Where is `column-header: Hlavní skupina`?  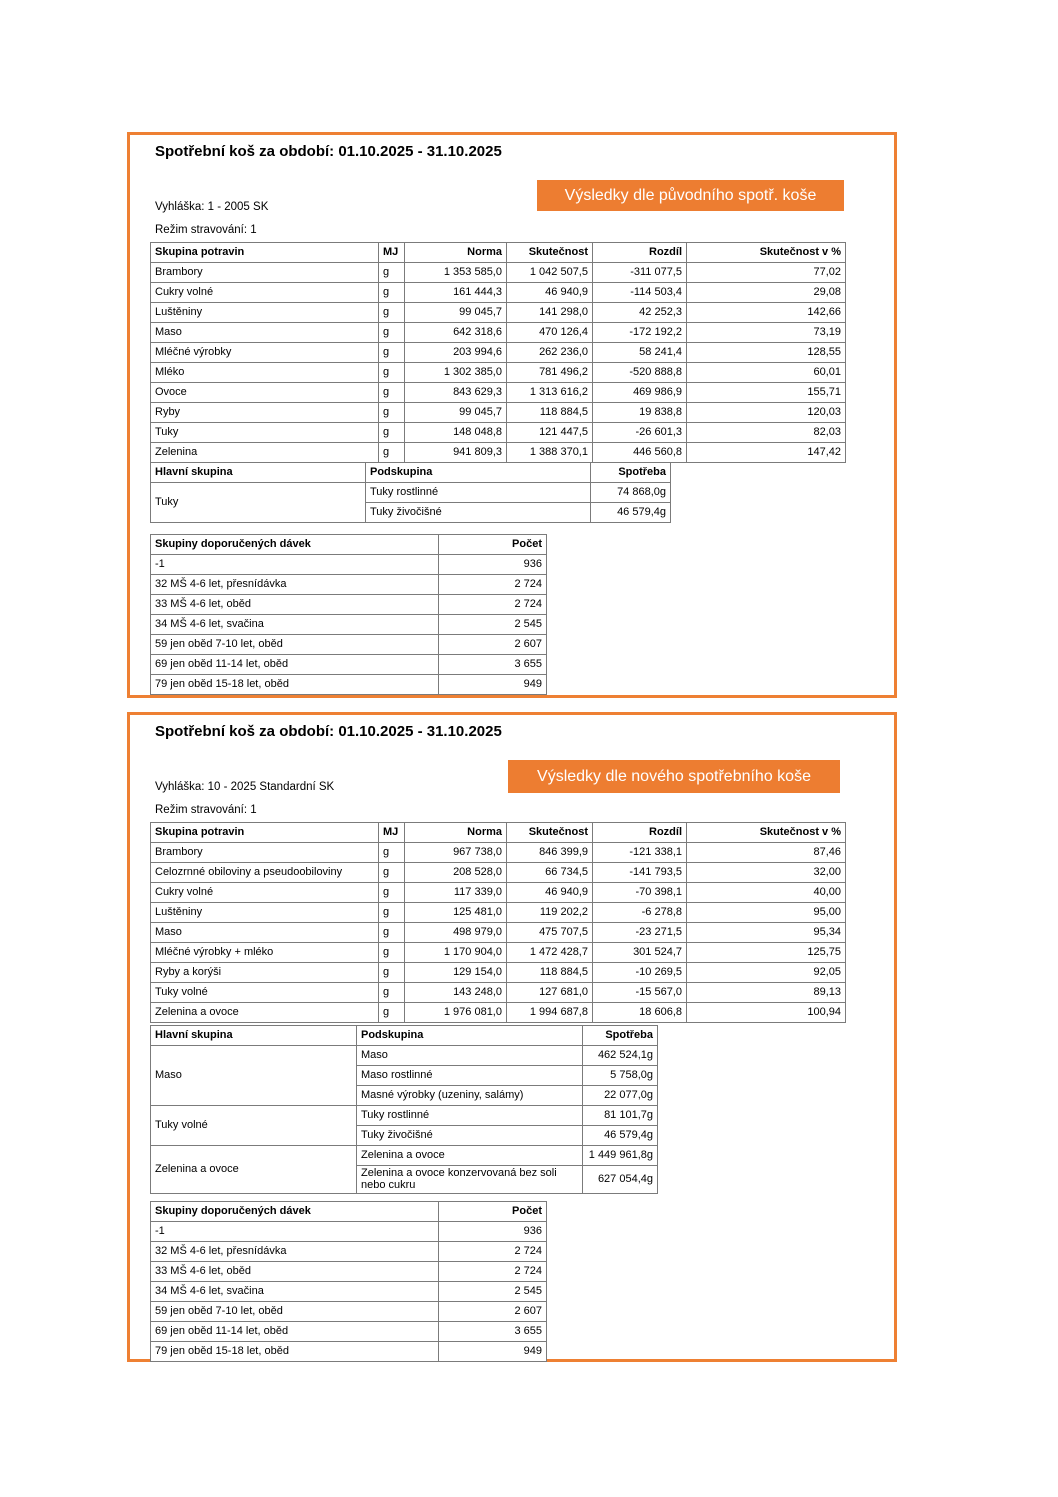 column-header: Hlavní skupina is located at coordinates (258, 472).